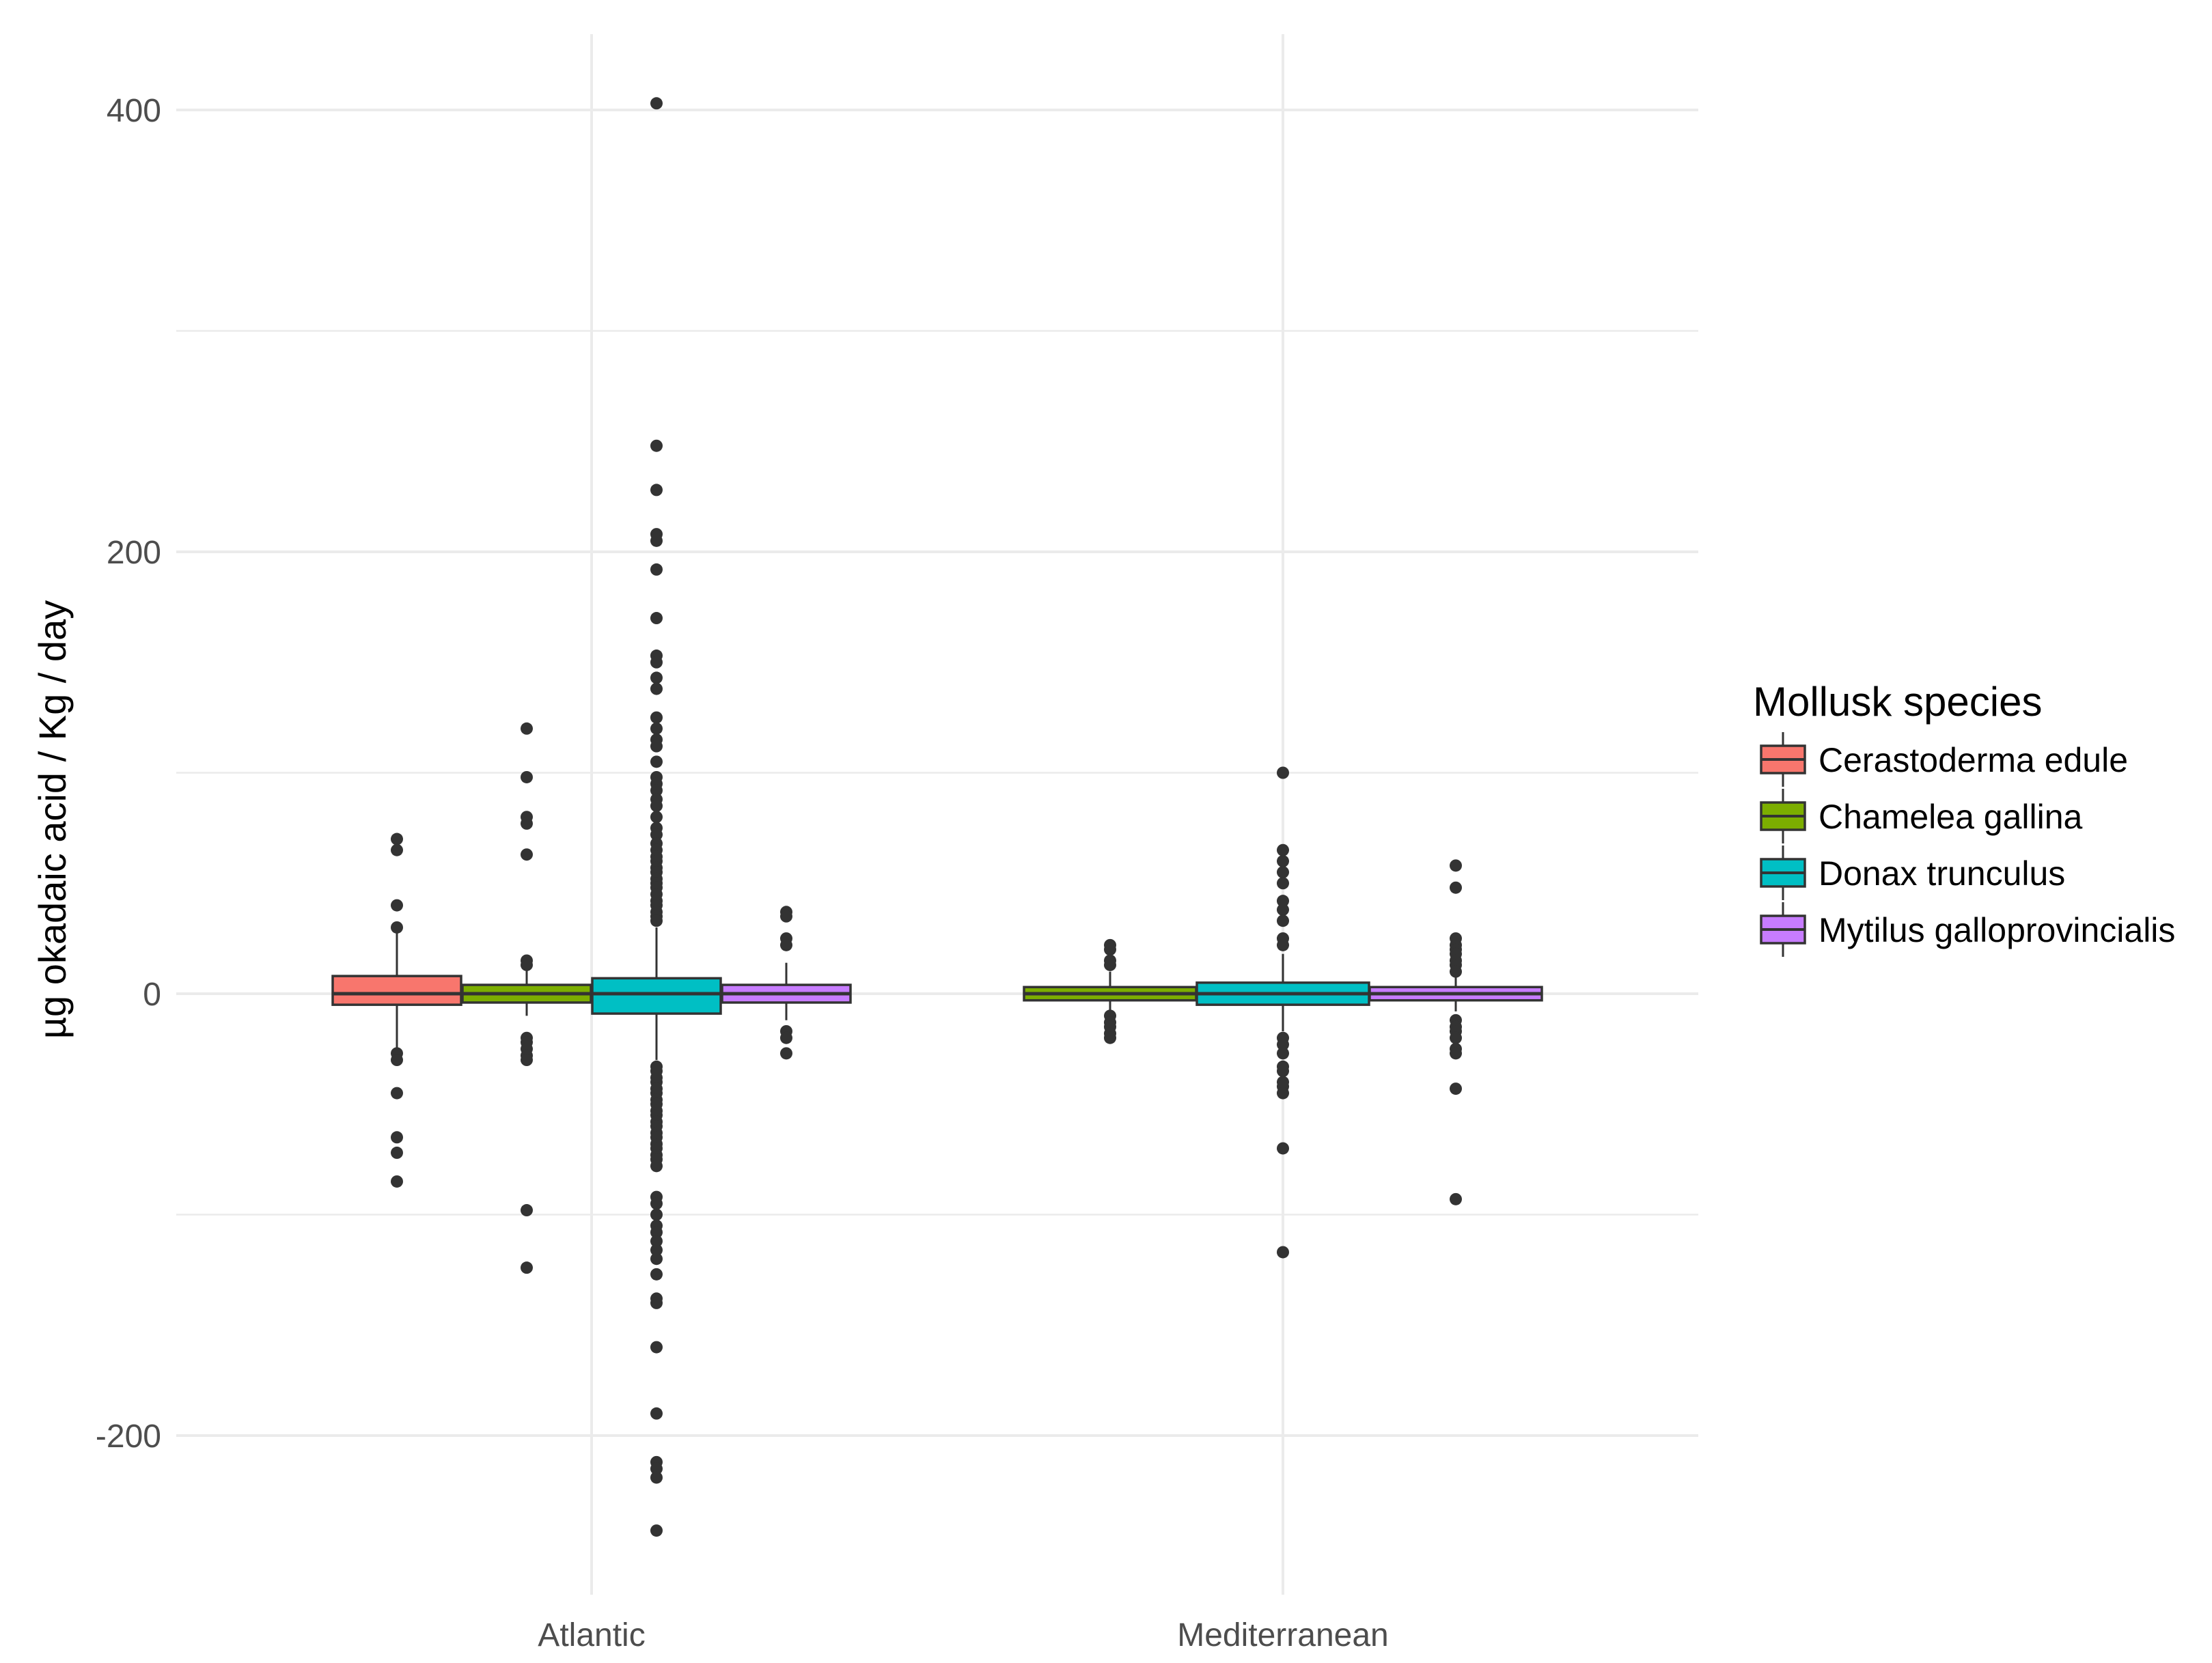 This screenshot has height=1663, width=2212. What do you see at coordinates (527, 998) in the screenshot?
I see `box-chamelea-gallina-atlantic` at bounding box center [527, 998].